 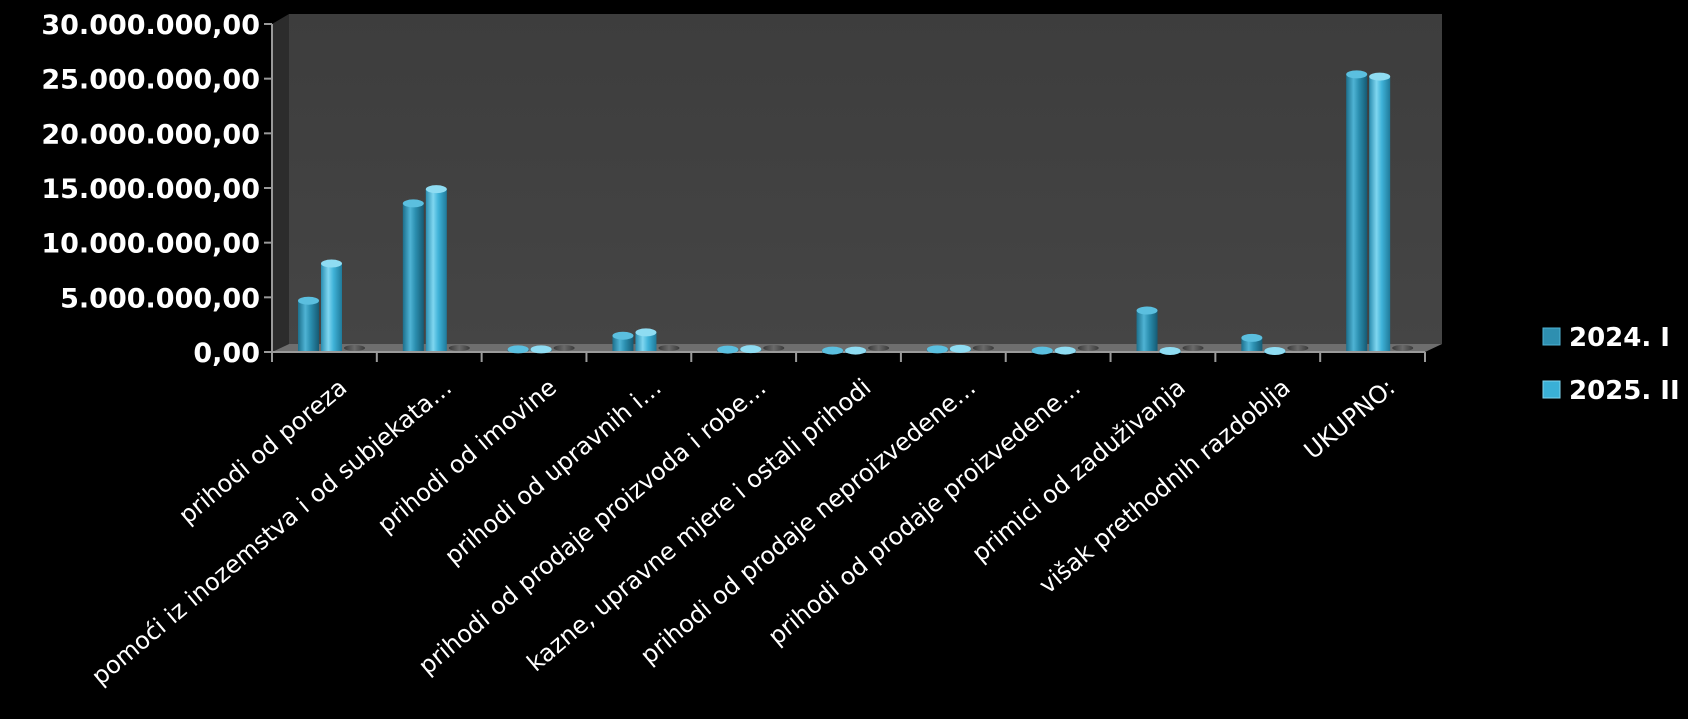 I want to click on legend: 2024. I 2025. II, so click(x=1611, y=364).